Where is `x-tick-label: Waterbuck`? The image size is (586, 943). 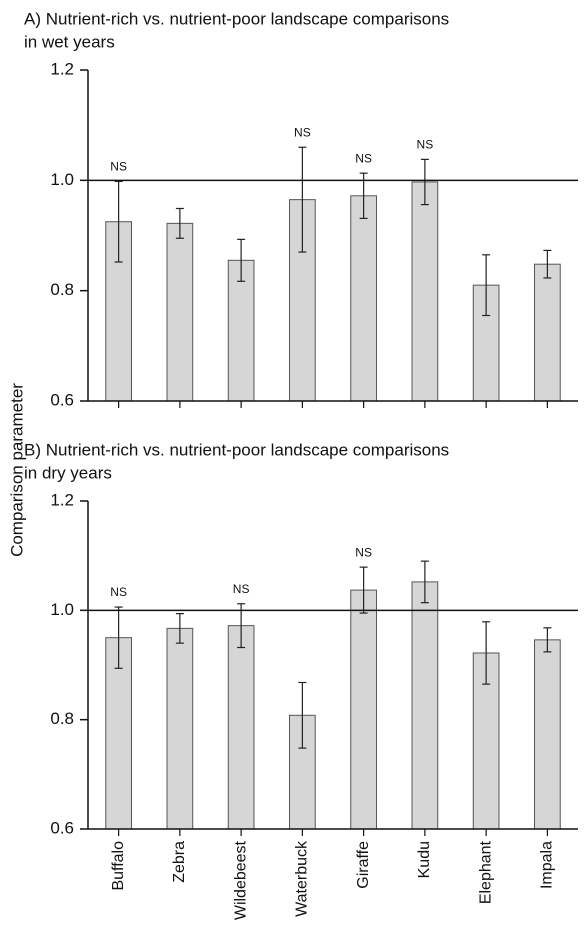 x-tick-label: Waterbuck is located at coordinates (302, 878).